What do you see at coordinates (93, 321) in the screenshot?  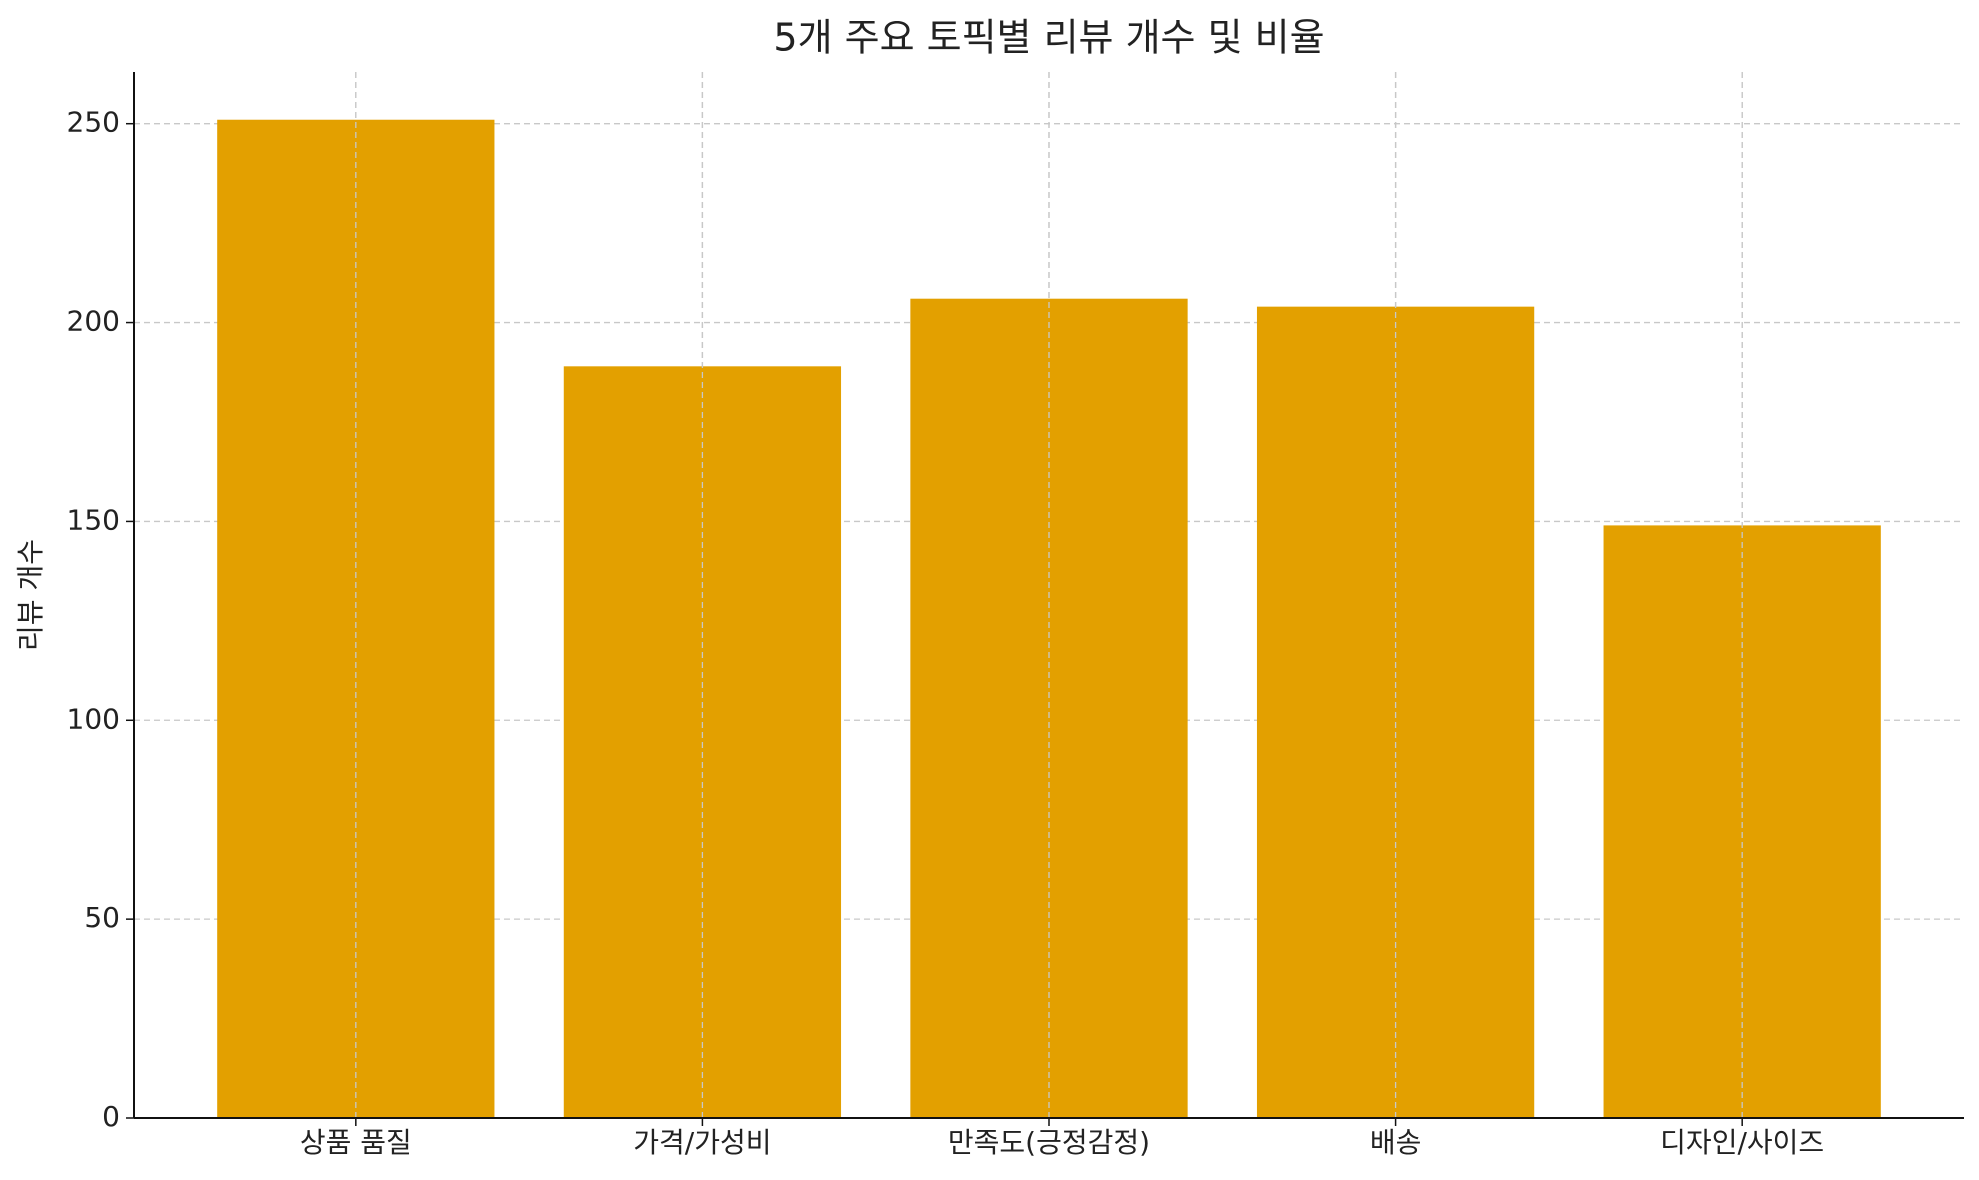 I see `y-tick-label: 200` at bounding box center [93, 321].